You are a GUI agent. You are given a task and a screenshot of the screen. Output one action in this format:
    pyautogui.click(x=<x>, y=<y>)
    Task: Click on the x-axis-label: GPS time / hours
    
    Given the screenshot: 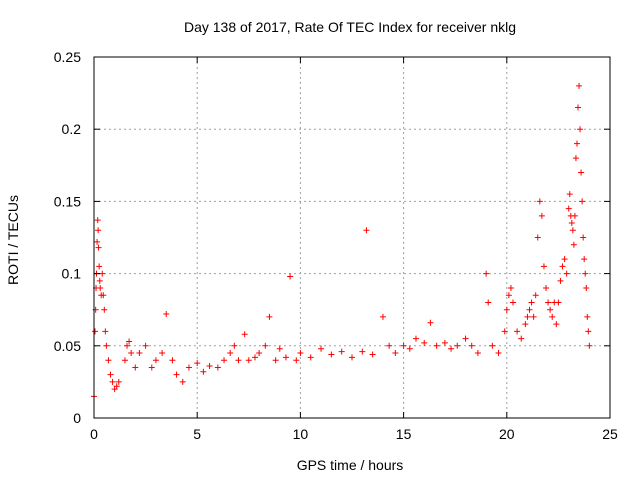 What is the action you would take?
    pyautogui.click(x=350, y=465)
    